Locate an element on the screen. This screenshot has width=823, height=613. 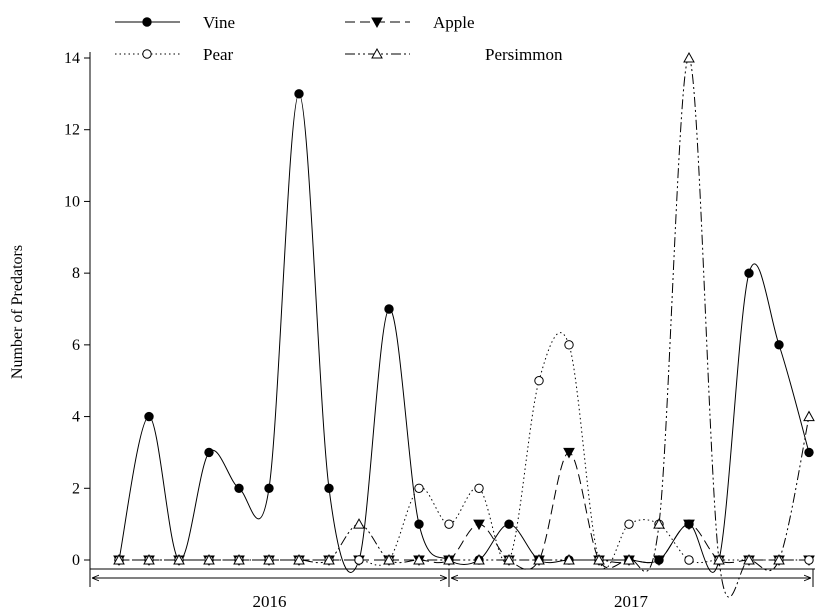
legend-marker-vine is located at coordinates (147, 22).